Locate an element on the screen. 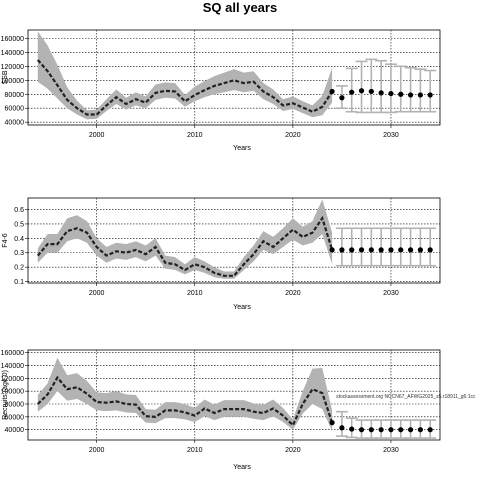 The width and height of the screenshot is (480, 480). y-tick-label: 0.6 is located at coordinates (19, 210).